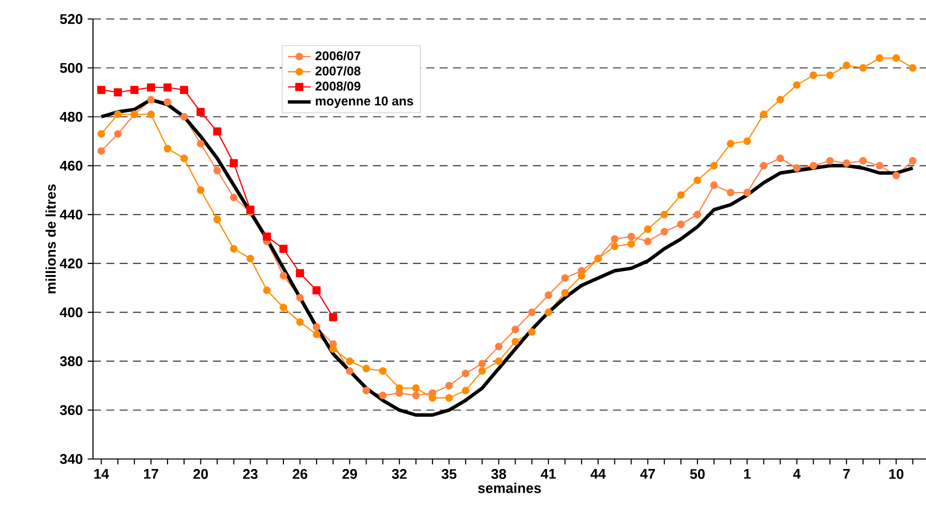 The height and width of the screenshot is (521, 926). What do you see at coordinates (250, 474) in the screenshot?
I see `x-tick-label: 23` at bounding box center [250, 474].